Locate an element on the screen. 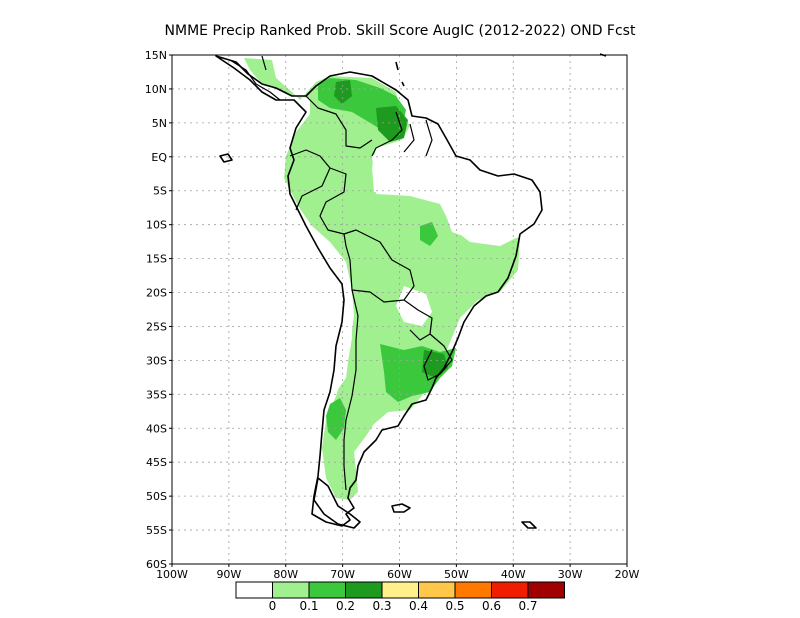 The height and width of the screenshot is (618, 800). skill-region-mid-green-chile-south is located at coordinates (336, 419).